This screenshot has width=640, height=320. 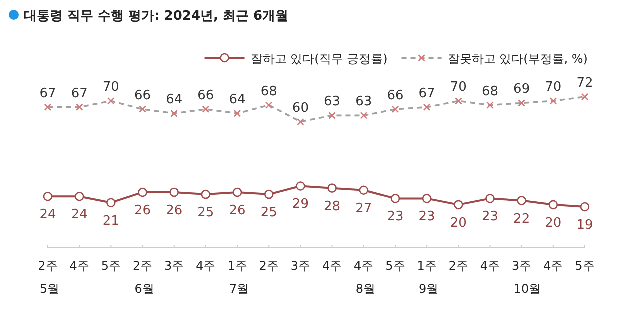 I want to click on x-tick-label: 4주 8월, so click(x=365, y=277).